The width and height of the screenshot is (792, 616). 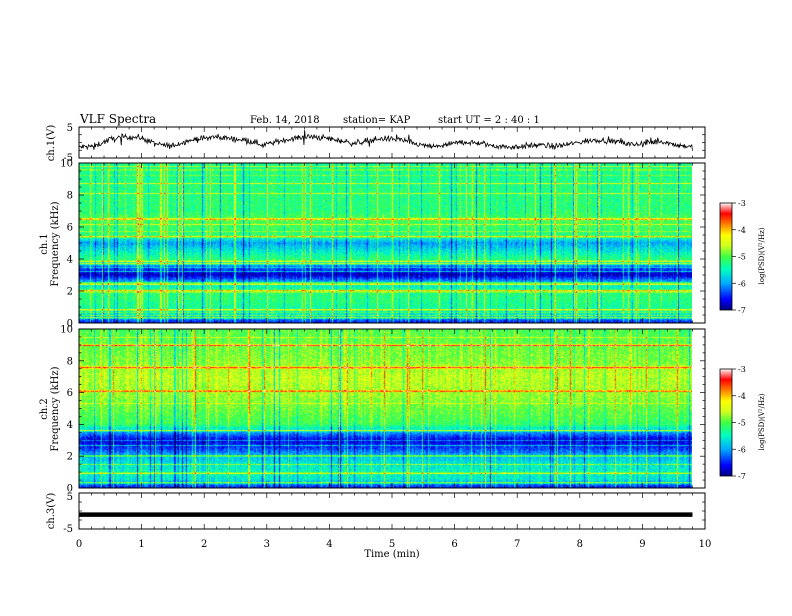 I want to click on x-tick-label-10: 10, so click(x=705, y=544).